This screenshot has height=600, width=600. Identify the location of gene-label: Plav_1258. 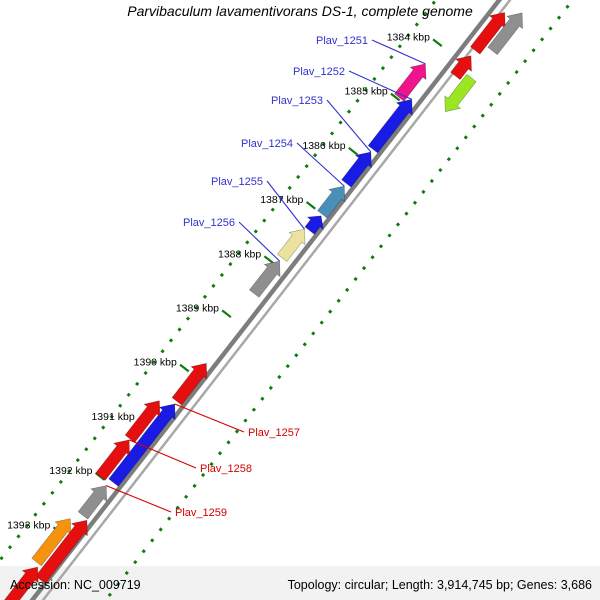
(226, 469).